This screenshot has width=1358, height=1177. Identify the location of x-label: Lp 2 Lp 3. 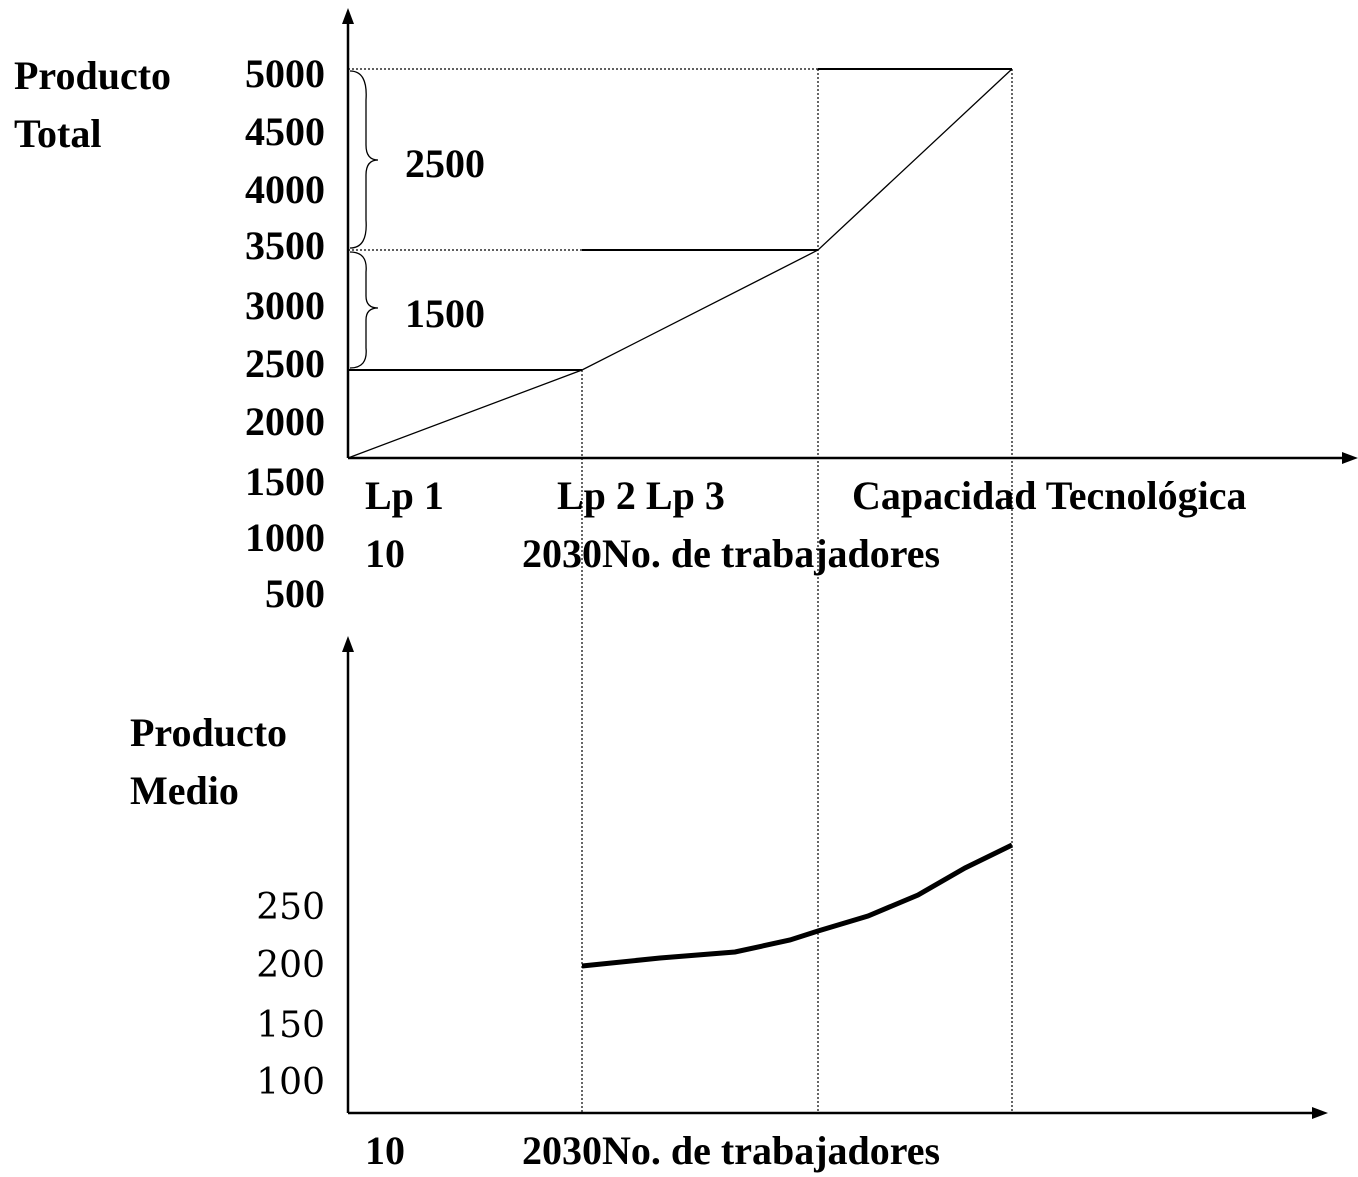
(641, 495).